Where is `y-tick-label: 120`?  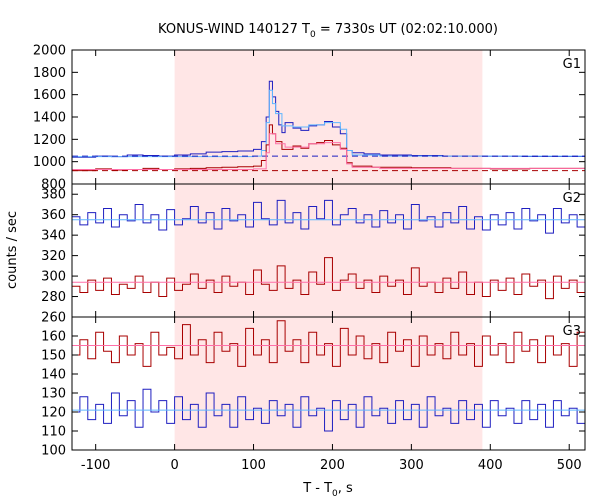
y-tick-label: 120 is located at coordinates (53, 413).